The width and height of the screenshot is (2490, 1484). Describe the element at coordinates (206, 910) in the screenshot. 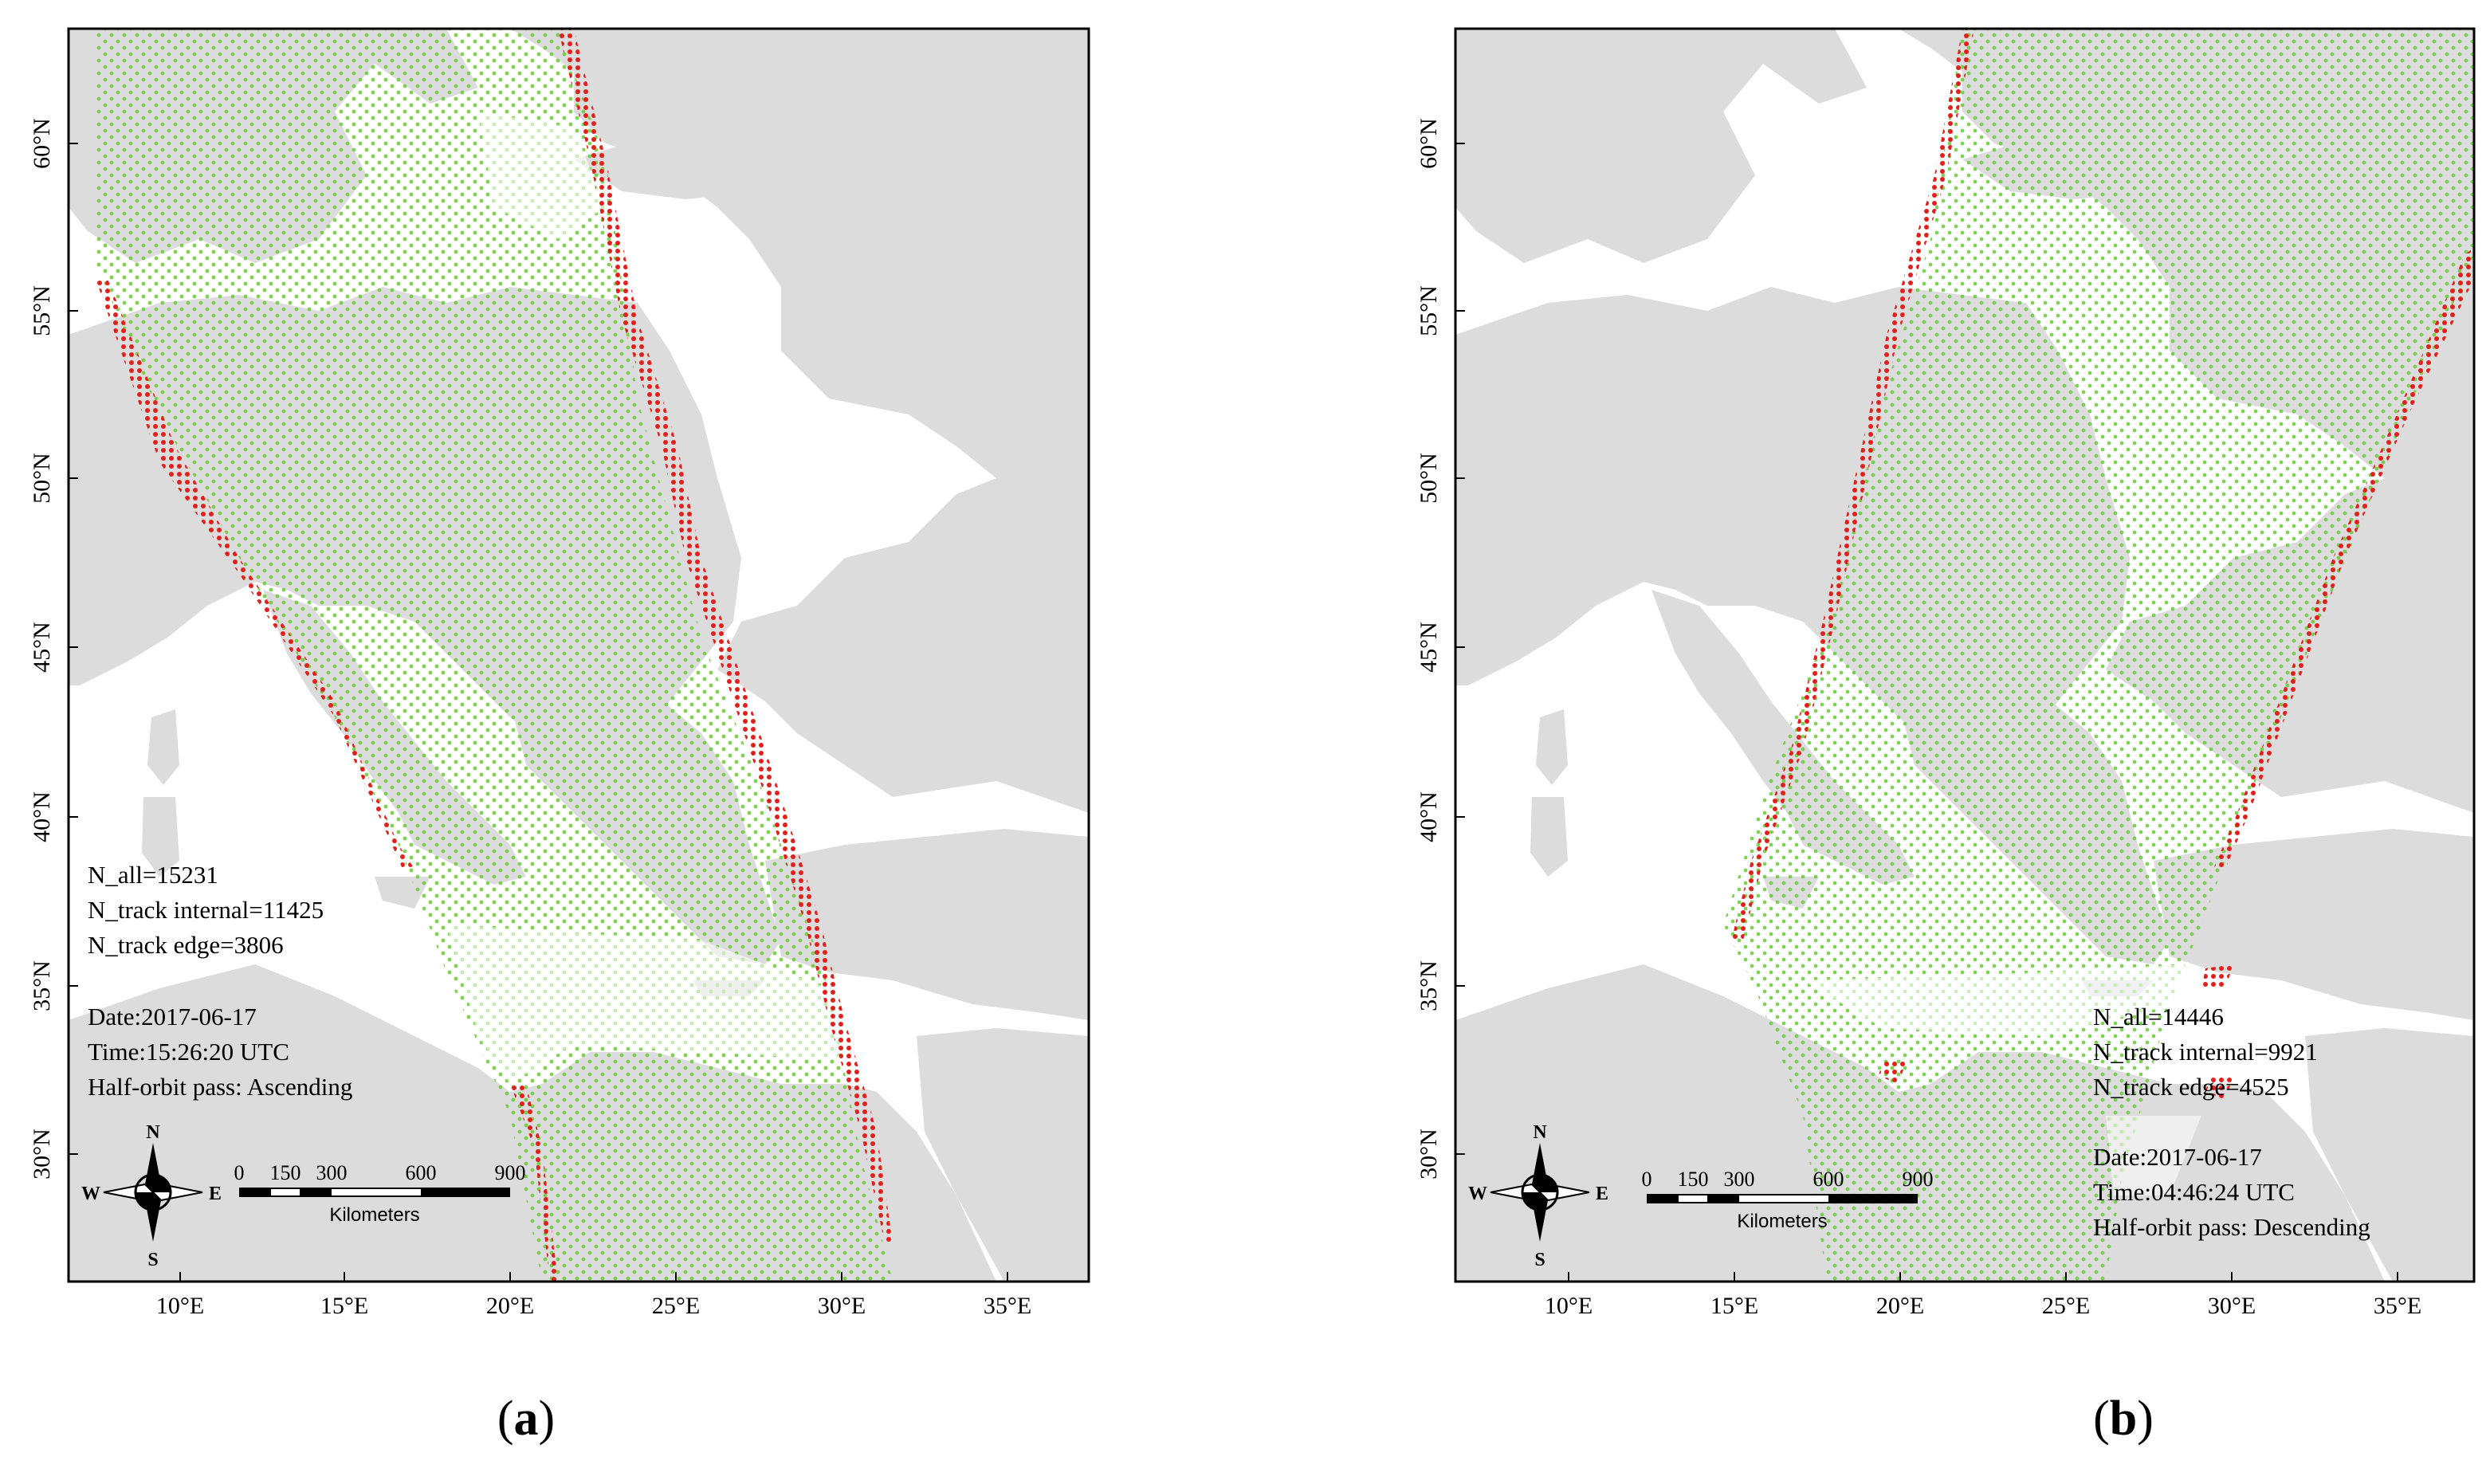

I see `stat-n-internal: N_track internal=11425` at that location.